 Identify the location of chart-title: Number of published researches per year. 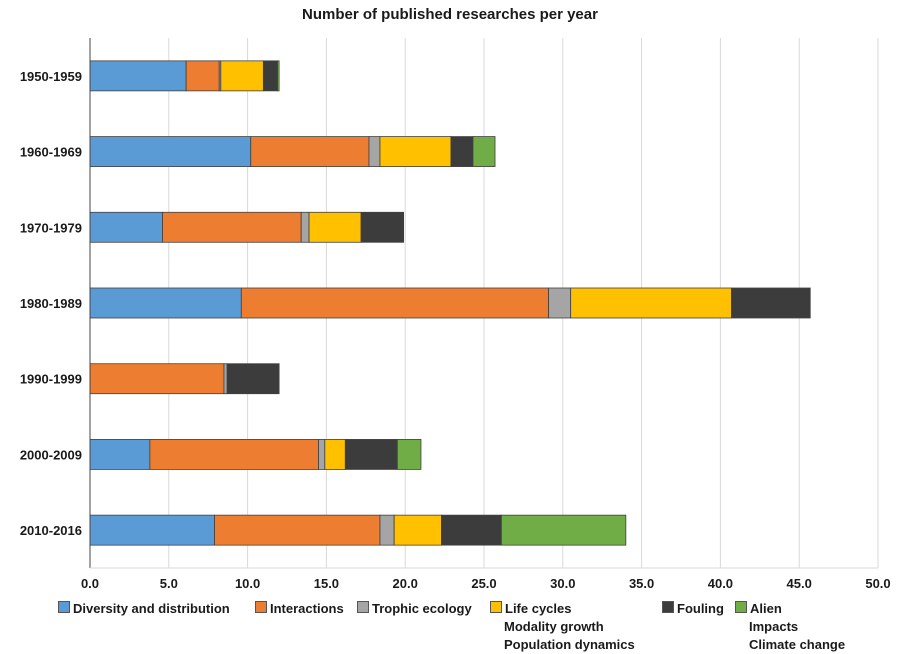
(450, 14).